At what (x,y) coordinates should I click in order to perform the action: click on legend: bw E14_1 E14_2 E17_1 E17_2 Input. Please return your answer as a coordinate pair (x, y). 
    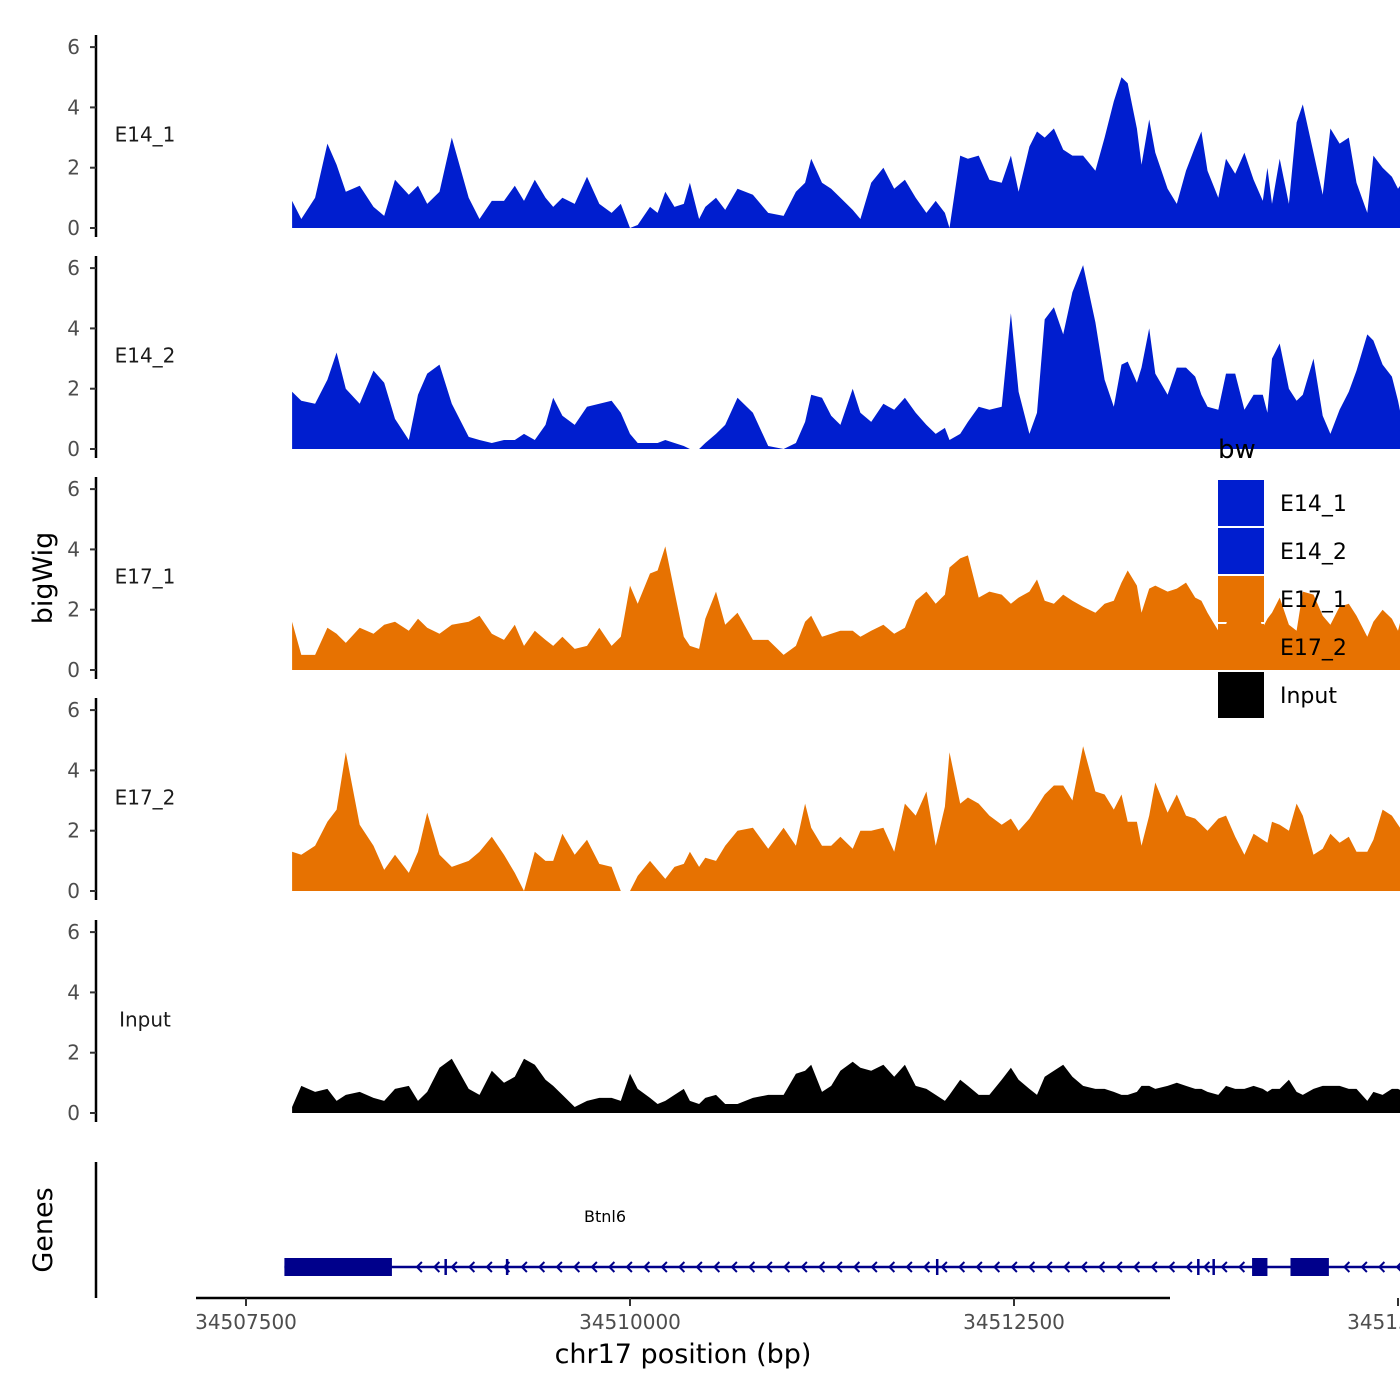
    Looking at the image, I should click on (1282, 576).